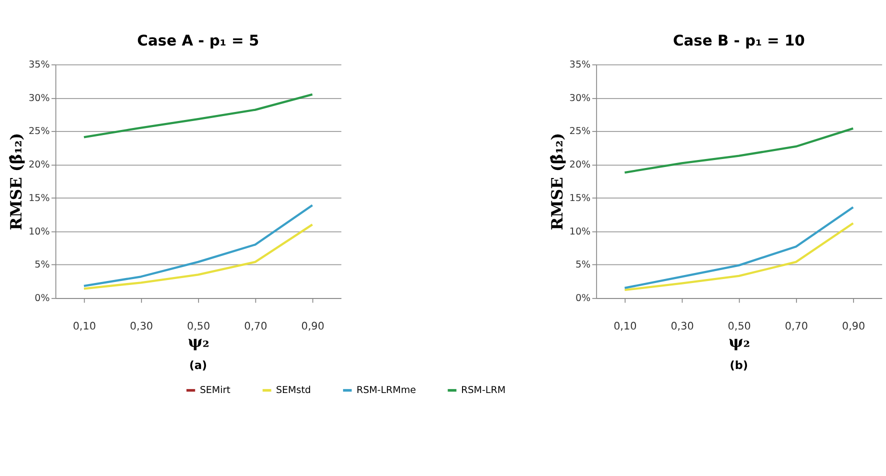 This screenshot has width=886, height=476. I want to click on chart-title: Case B - p₁ = 10, so click(738, 41).